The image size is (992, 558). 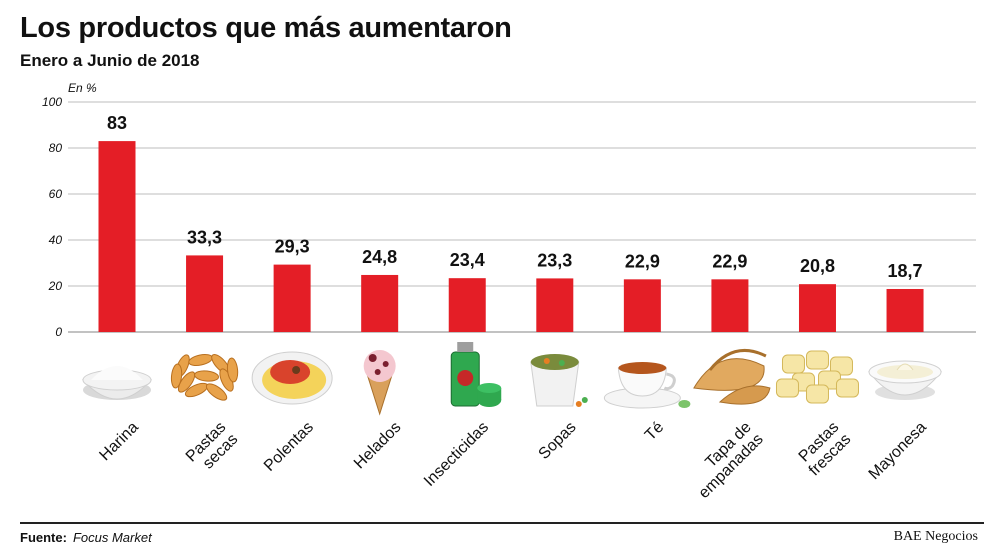 What do you see at coordinates (456, 454) in the screenshot?
I see `category-label: Insecticidas` at bounding box center [456, 454].